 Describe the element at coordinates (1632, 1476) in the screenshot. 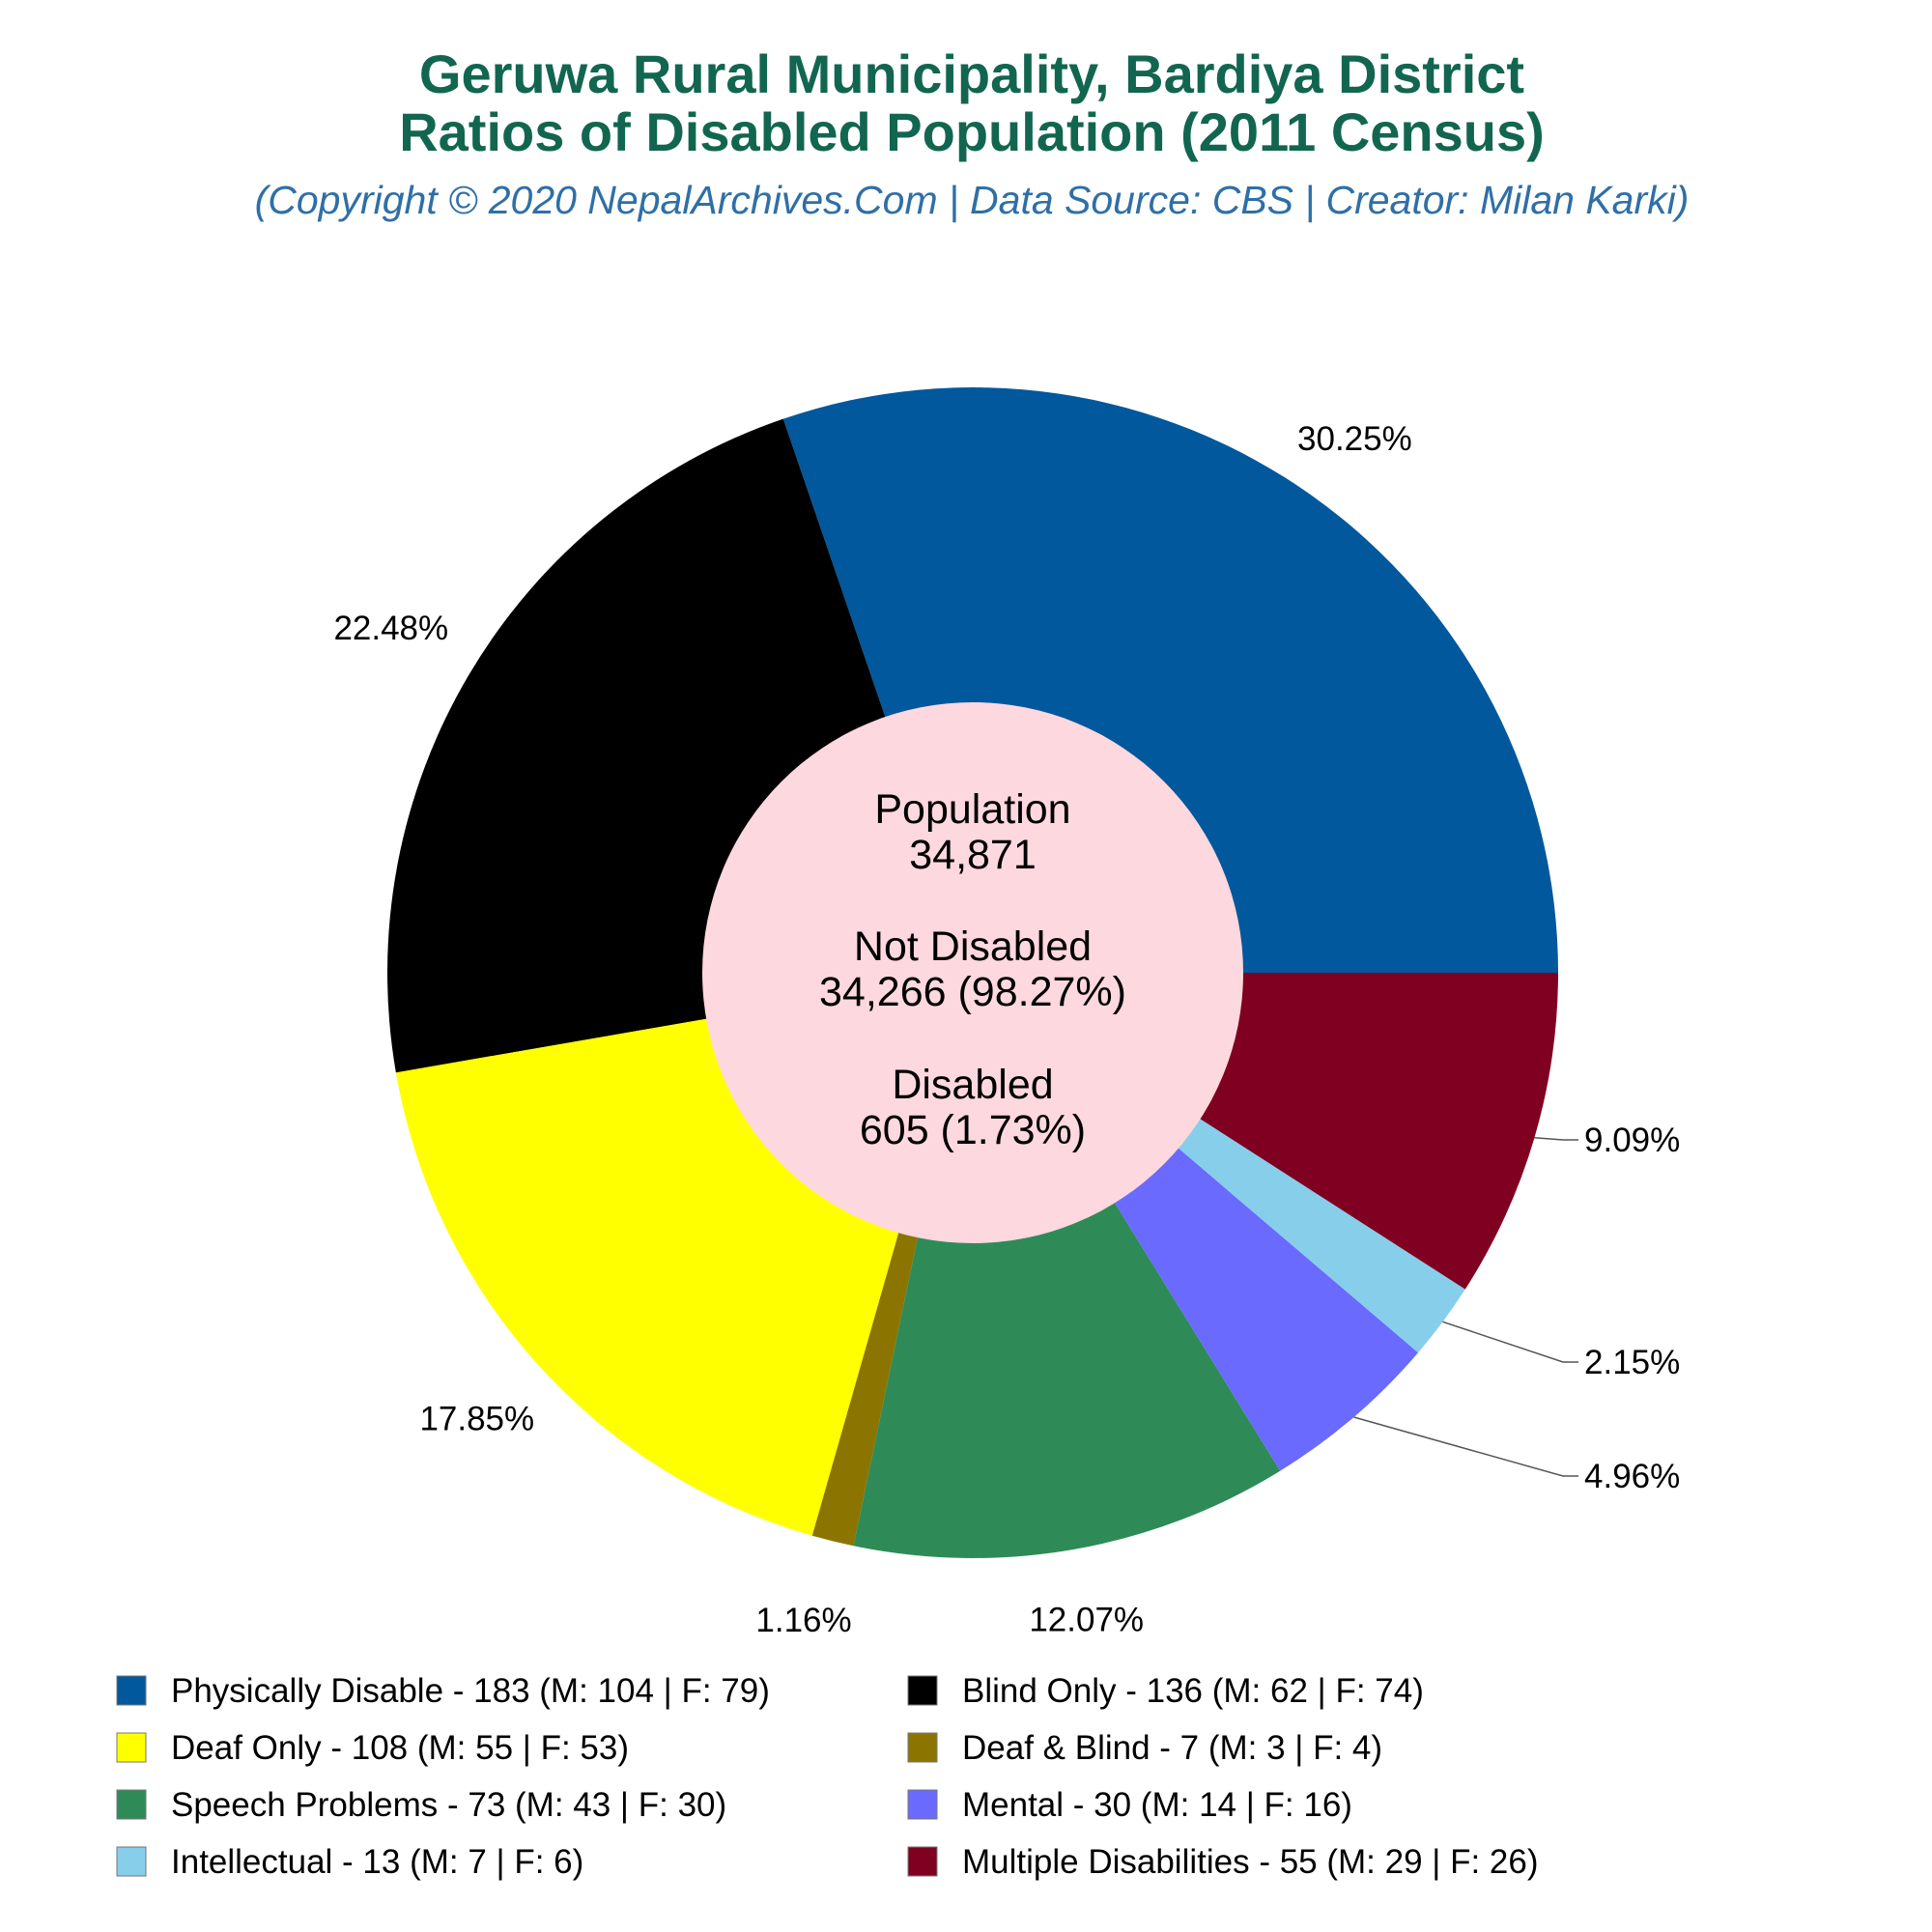

I see `percent-label: 4.96%` at that location.